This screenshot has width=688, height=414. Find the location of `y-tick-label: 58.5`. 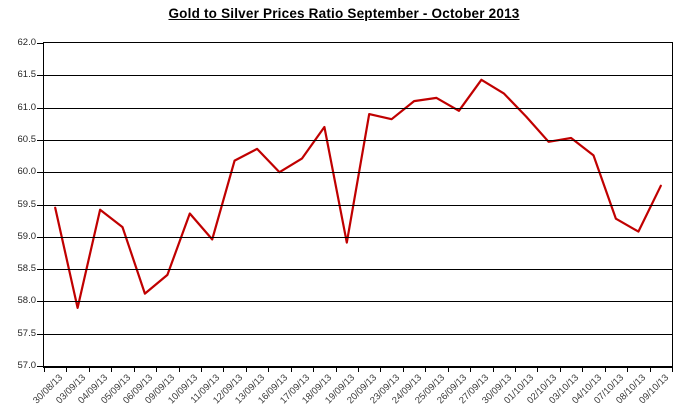

y-tick-label: 58.5 is located at coordinates (27, 269).